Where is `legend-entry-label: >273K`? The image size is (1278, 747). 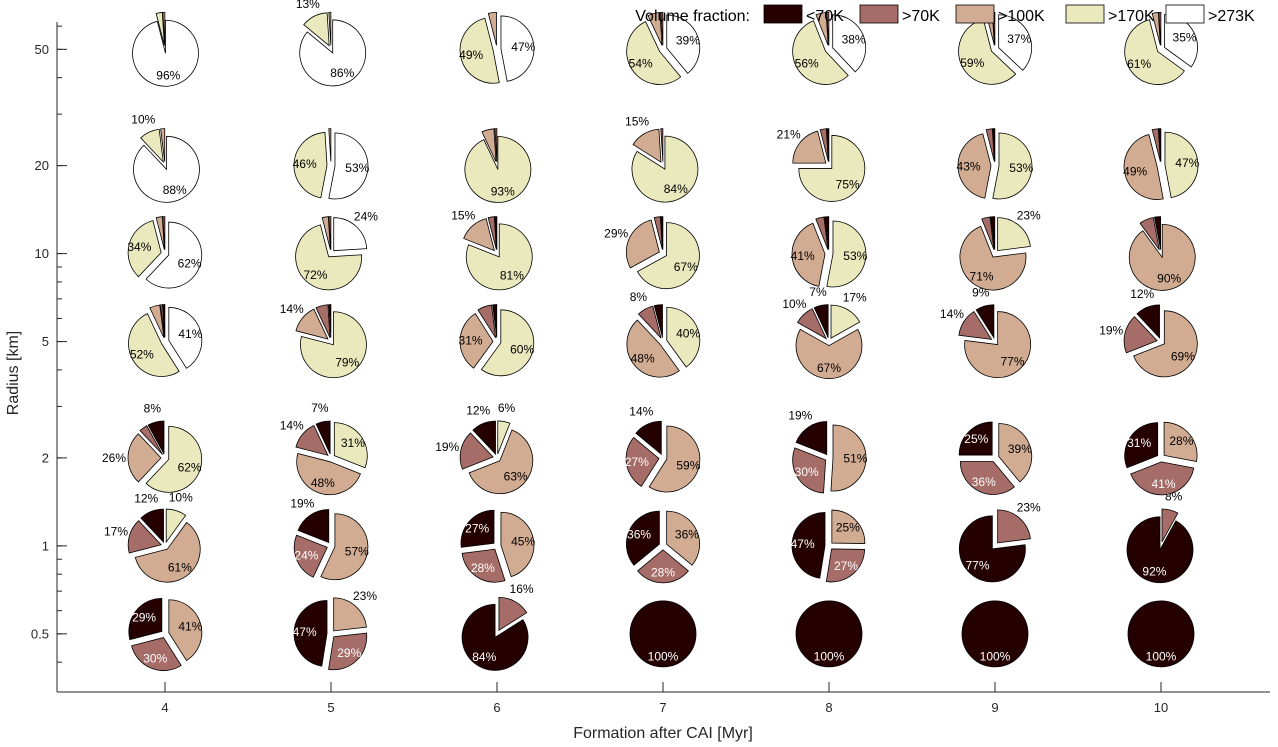 legend-entry-label: >273K is located at coordinates (1231, 16).